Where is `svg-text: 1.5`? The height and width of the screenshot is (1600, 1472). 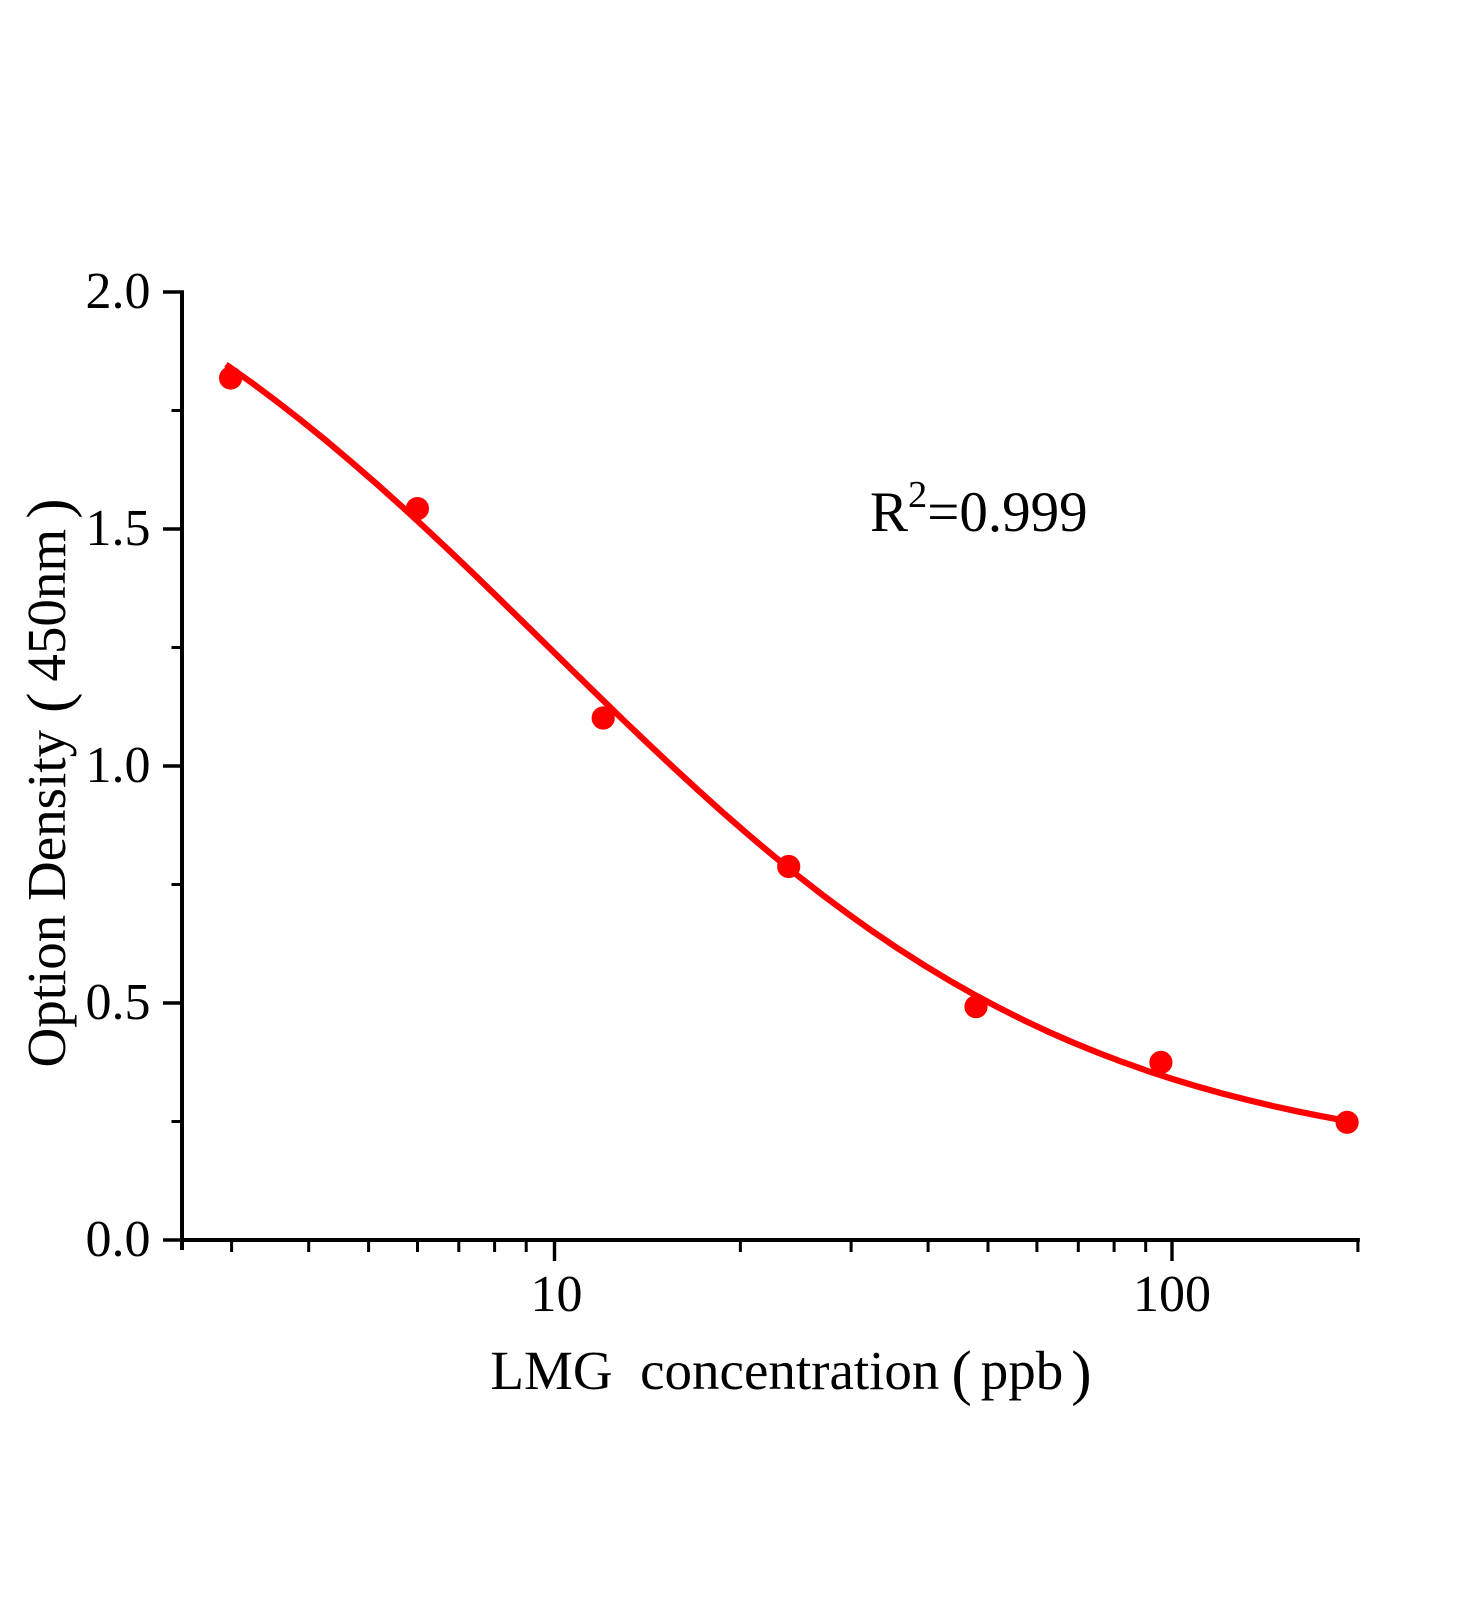
svg-text: 1.5 is located at coordinates (118, 528).